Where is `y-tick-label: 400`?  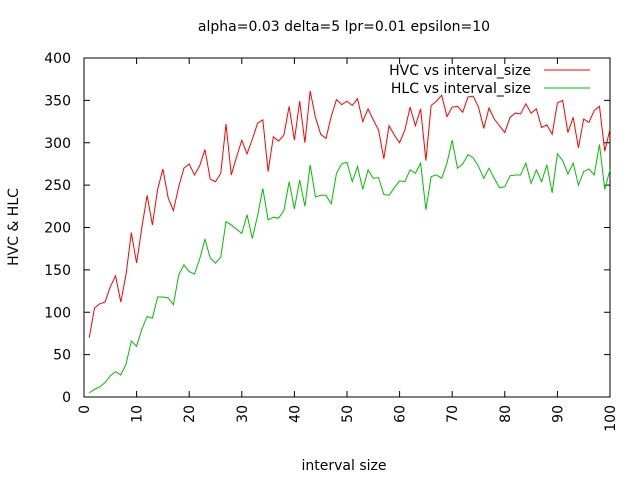
y-tick-label: 400 is located at coordinates (57, 59).